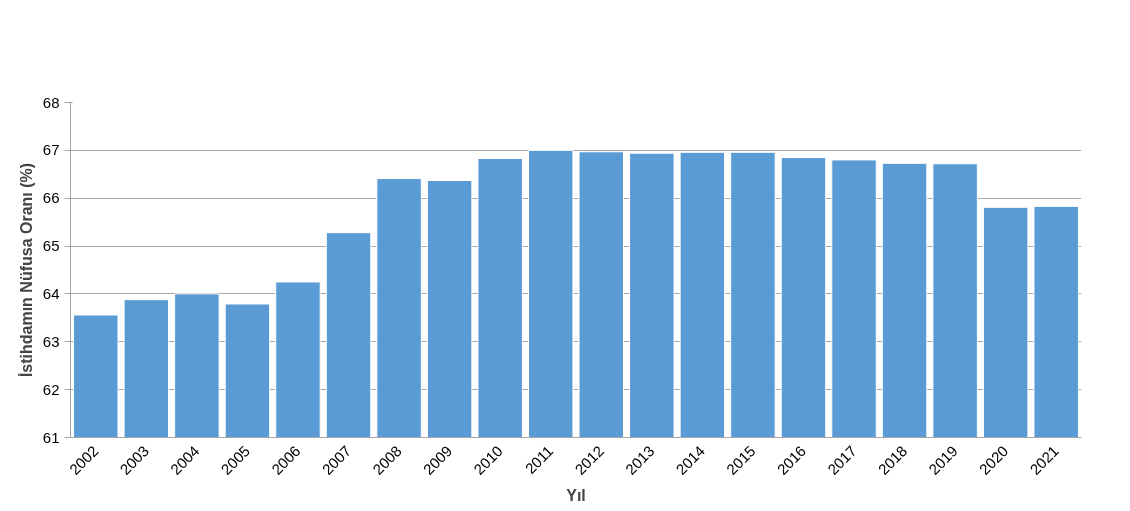  What do you see at coordinates (51, 437) in the screenshot?
I see `y-tick-label: 61` at bounding box center [51, 437].